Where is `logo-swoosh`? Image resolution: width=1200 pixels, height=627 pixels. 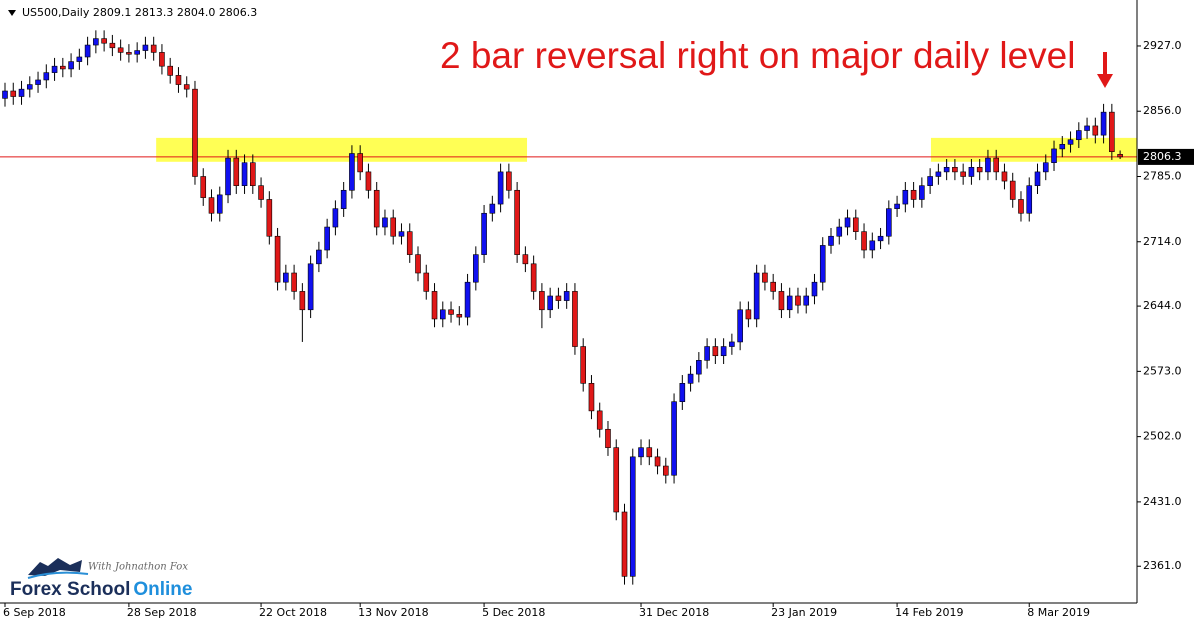 logo-swoosh is located at coordinates (58, 575).